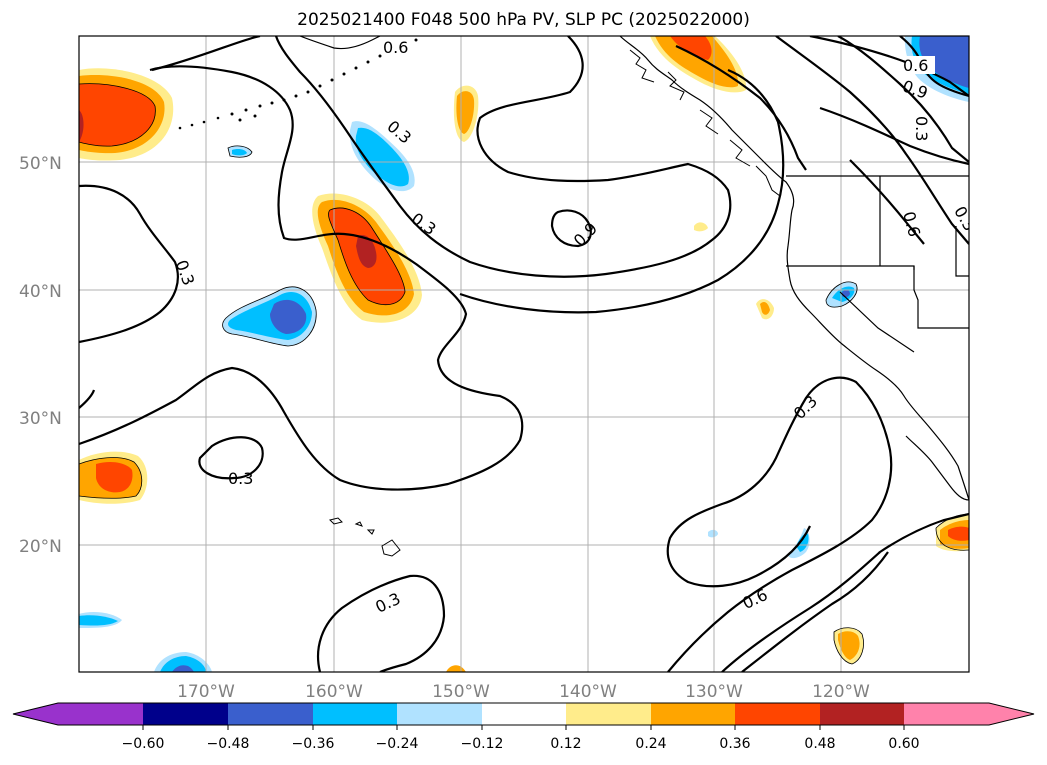  Describe the element at coordinates (143, 744) in the screenshot. I see `colorbar-tick: −0.60` at that location.